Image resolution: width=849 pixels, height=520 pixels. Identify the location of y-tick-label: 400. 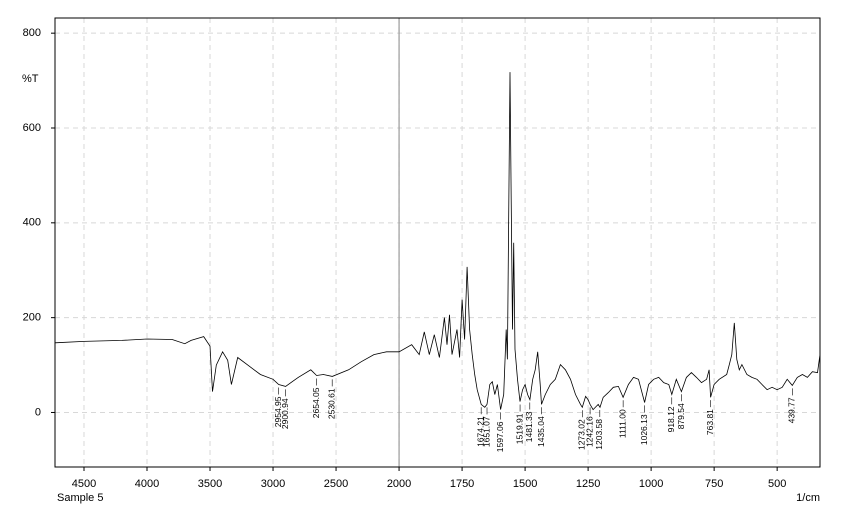
(32, 223).